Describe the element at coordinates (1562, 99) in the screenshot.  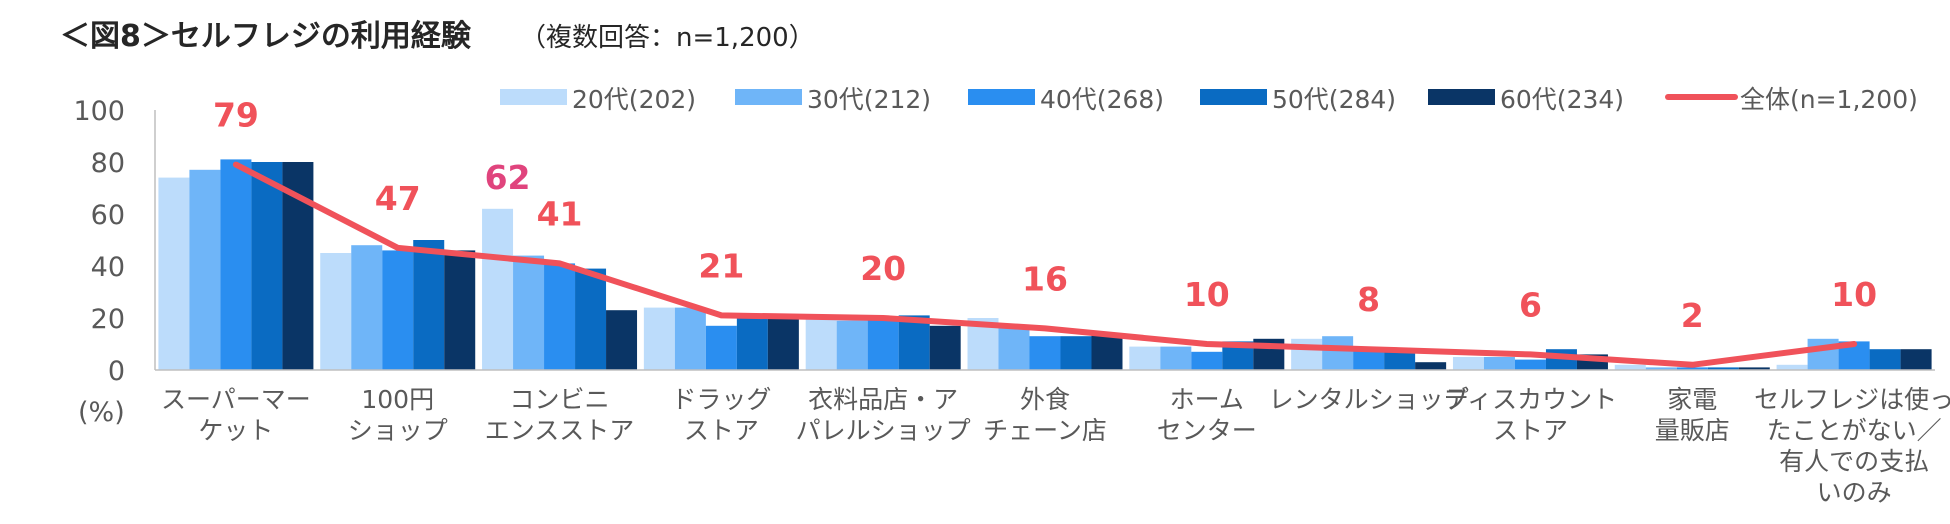
I see `legend-label: 60代(234)` at that location.